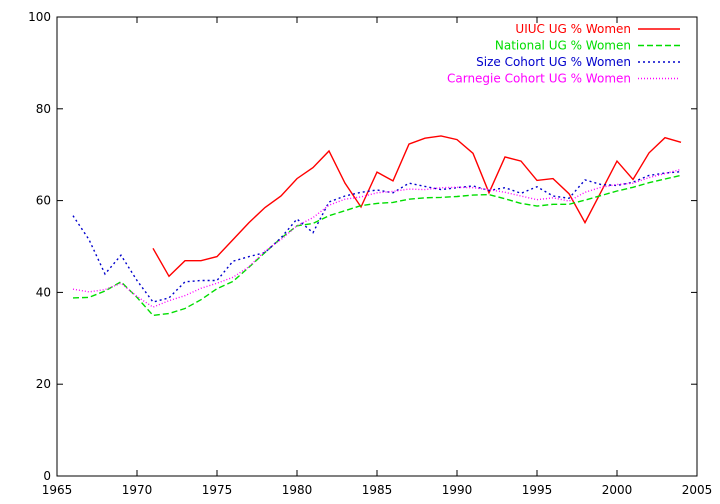  Describe the element at coordinates (43, 292) in the screenshot. I see `y-tick-label: 40` at that location.